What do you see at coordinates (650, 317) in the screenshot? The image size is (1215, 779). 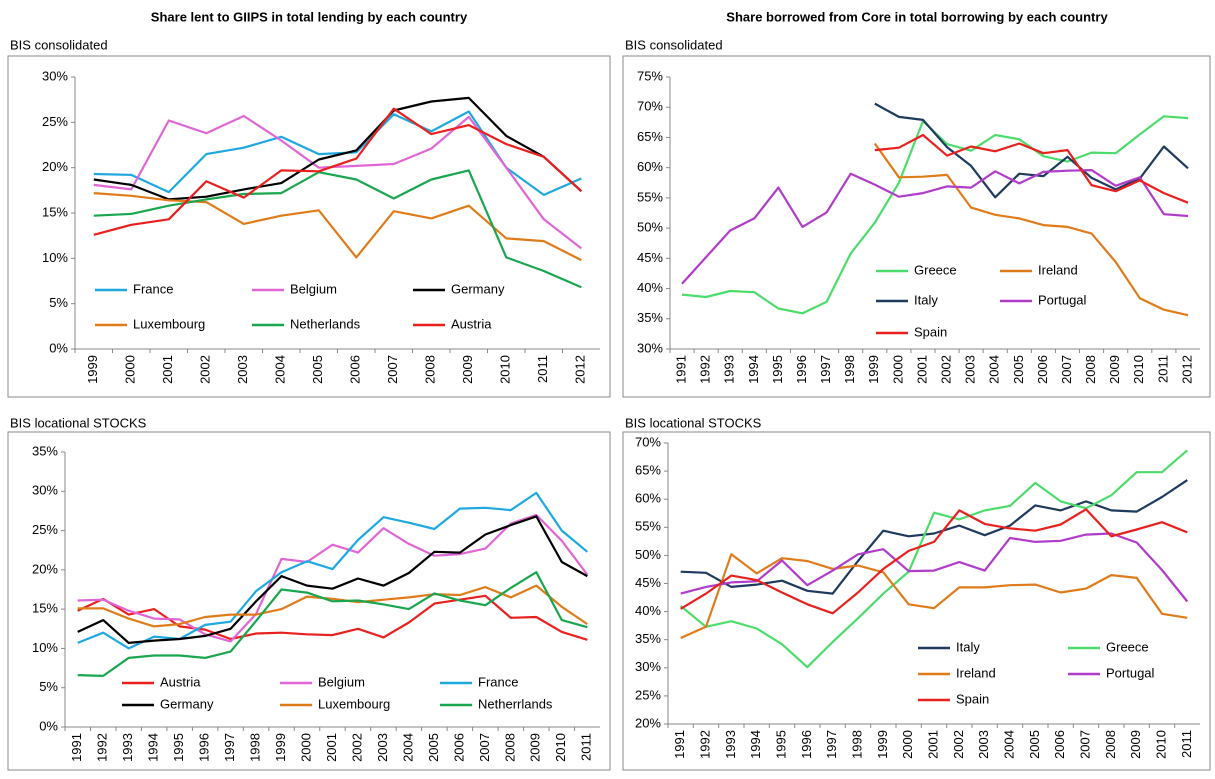 I see `y-tick-label: 35%` at bounding box center [650, 317].